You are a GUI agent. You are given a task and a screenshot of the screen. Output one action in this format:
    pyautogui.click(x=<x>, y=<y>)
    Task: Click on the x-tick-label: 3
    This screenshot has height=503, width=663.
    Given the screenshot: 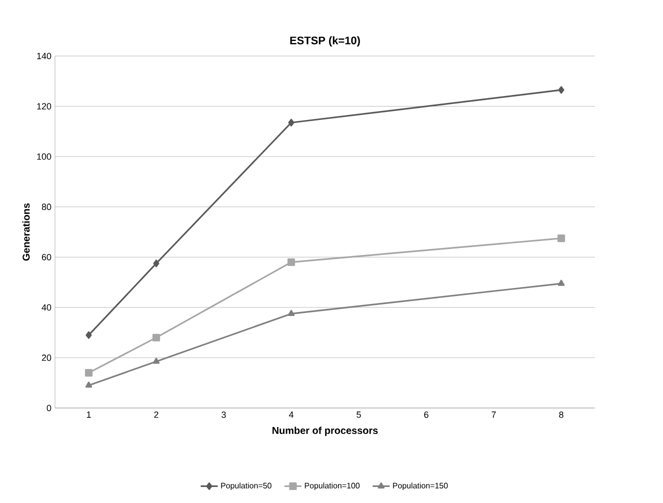 What is the action you would take?
    pyautogui.click(x=224, y=415)
    